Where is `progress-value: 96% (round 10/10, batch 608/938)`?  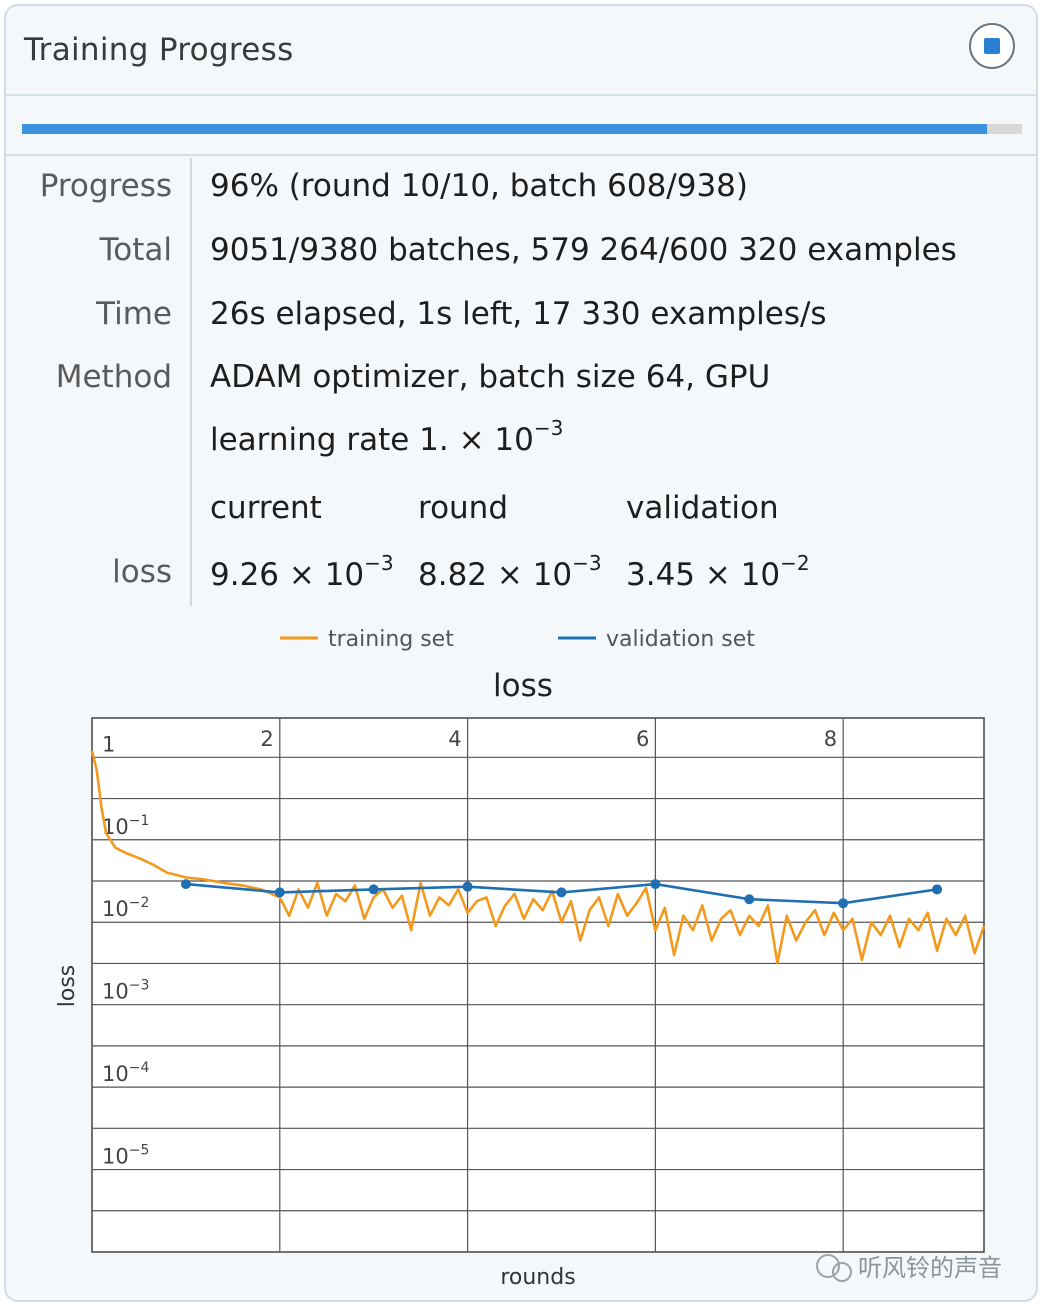 progress-value: 96% (round 10/10, batch 608/938) is located at coordinates (479, 186).